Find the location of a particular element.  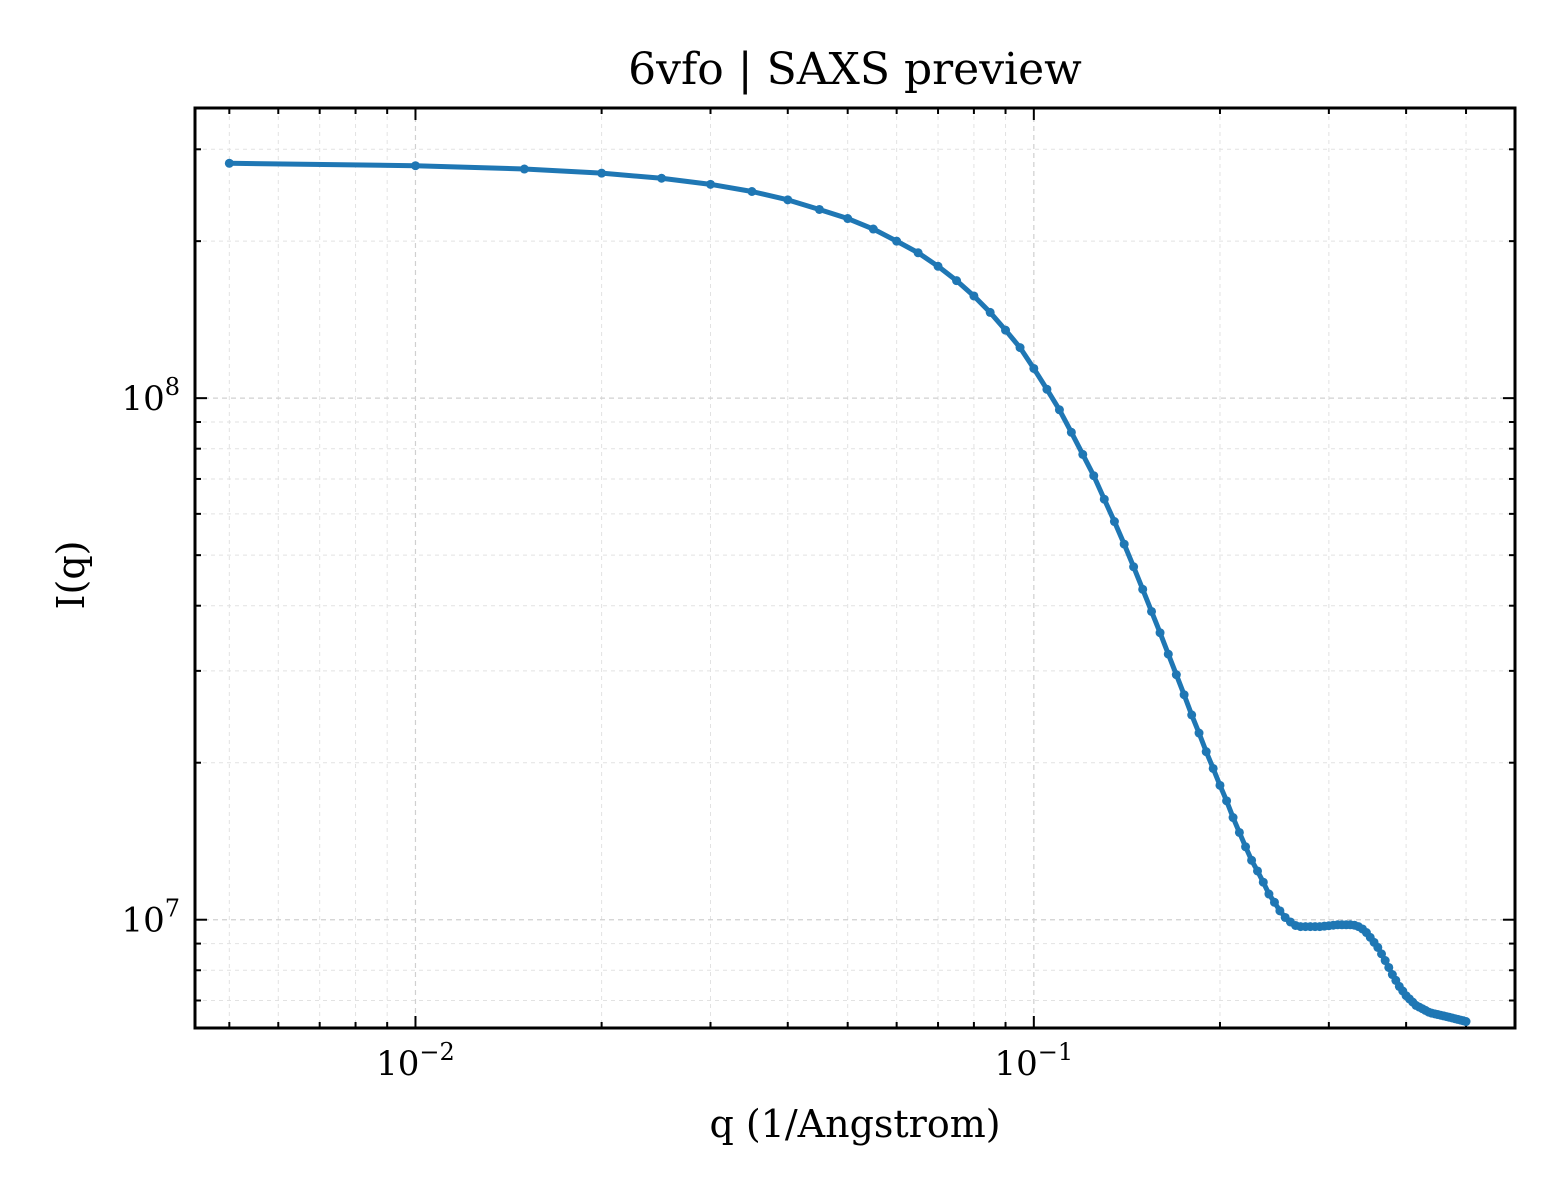

chart-title: 6vfo | SAXS preview is located at coordinates (855, 69).